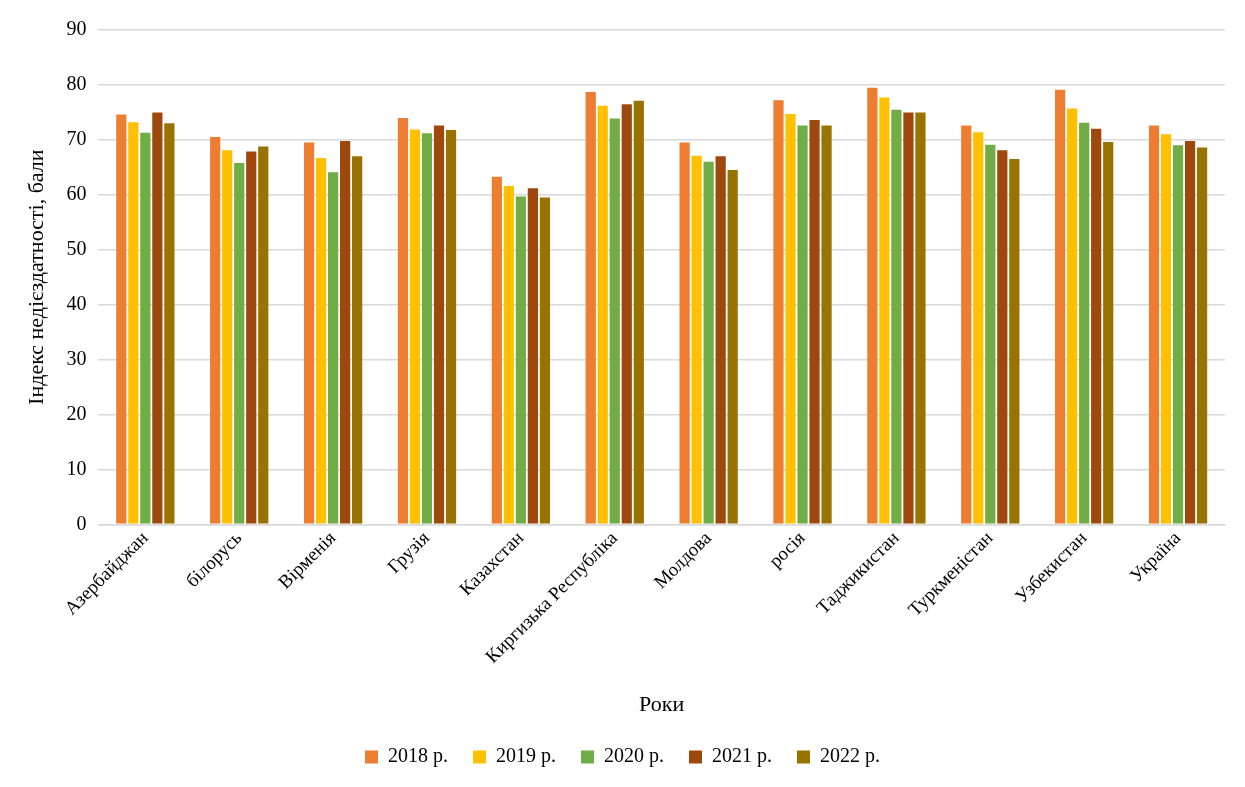  I want to click on y-tick-label: 70, so click(76, 138).